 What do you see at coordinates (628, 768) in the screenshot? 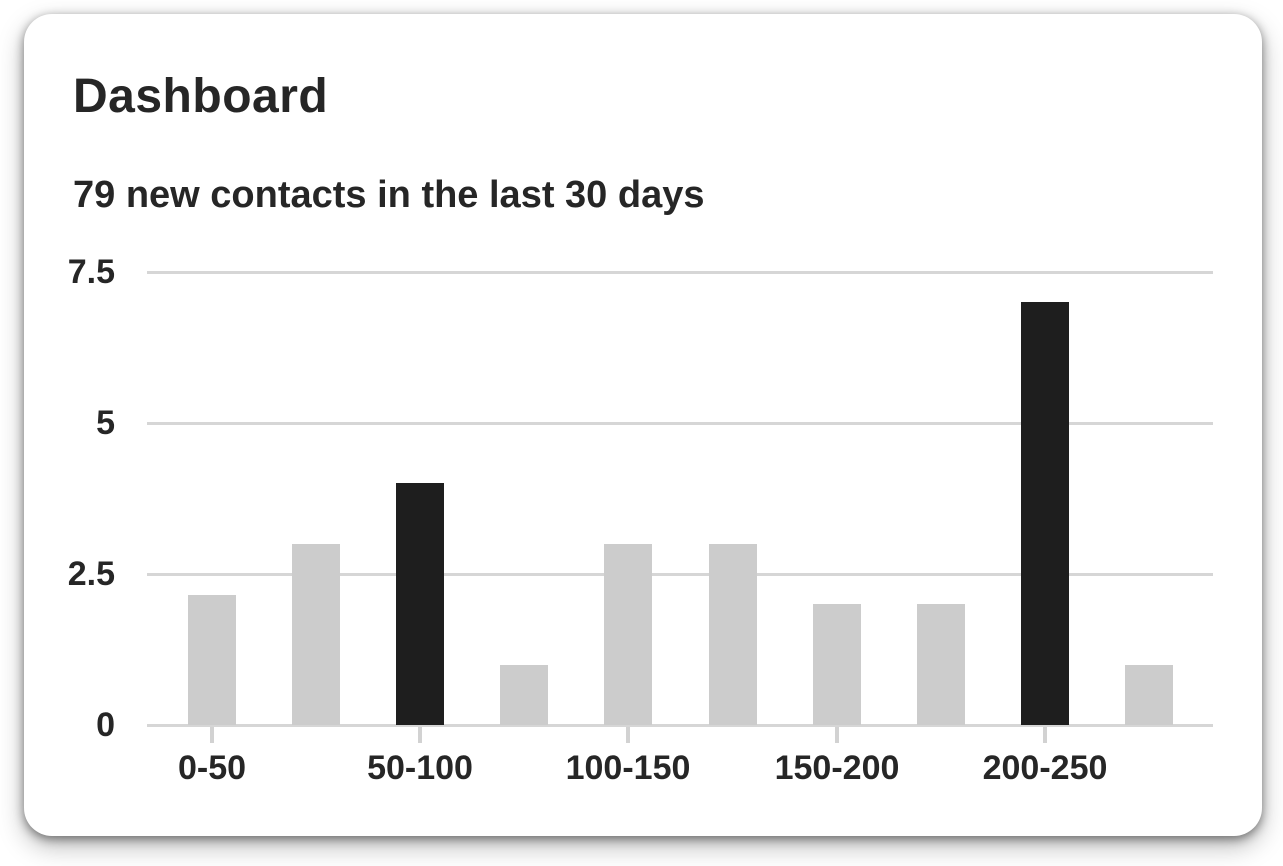
I see `x-axis-label: 100-150` at bounding box center [628, 768].